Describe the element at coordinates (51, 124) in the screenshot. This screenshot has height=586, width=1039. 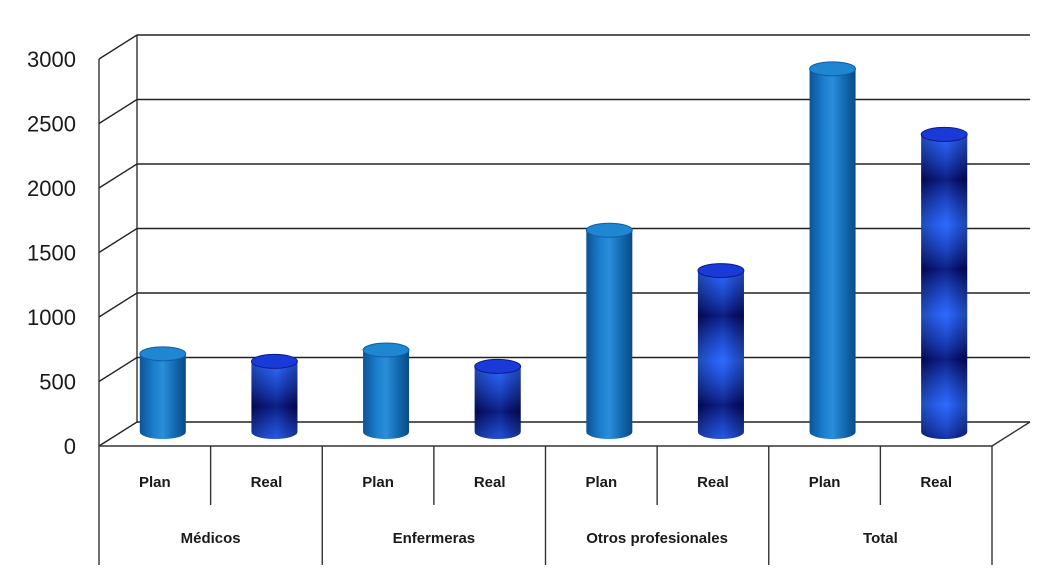
I see `y-tick-label: 2500` at that location.